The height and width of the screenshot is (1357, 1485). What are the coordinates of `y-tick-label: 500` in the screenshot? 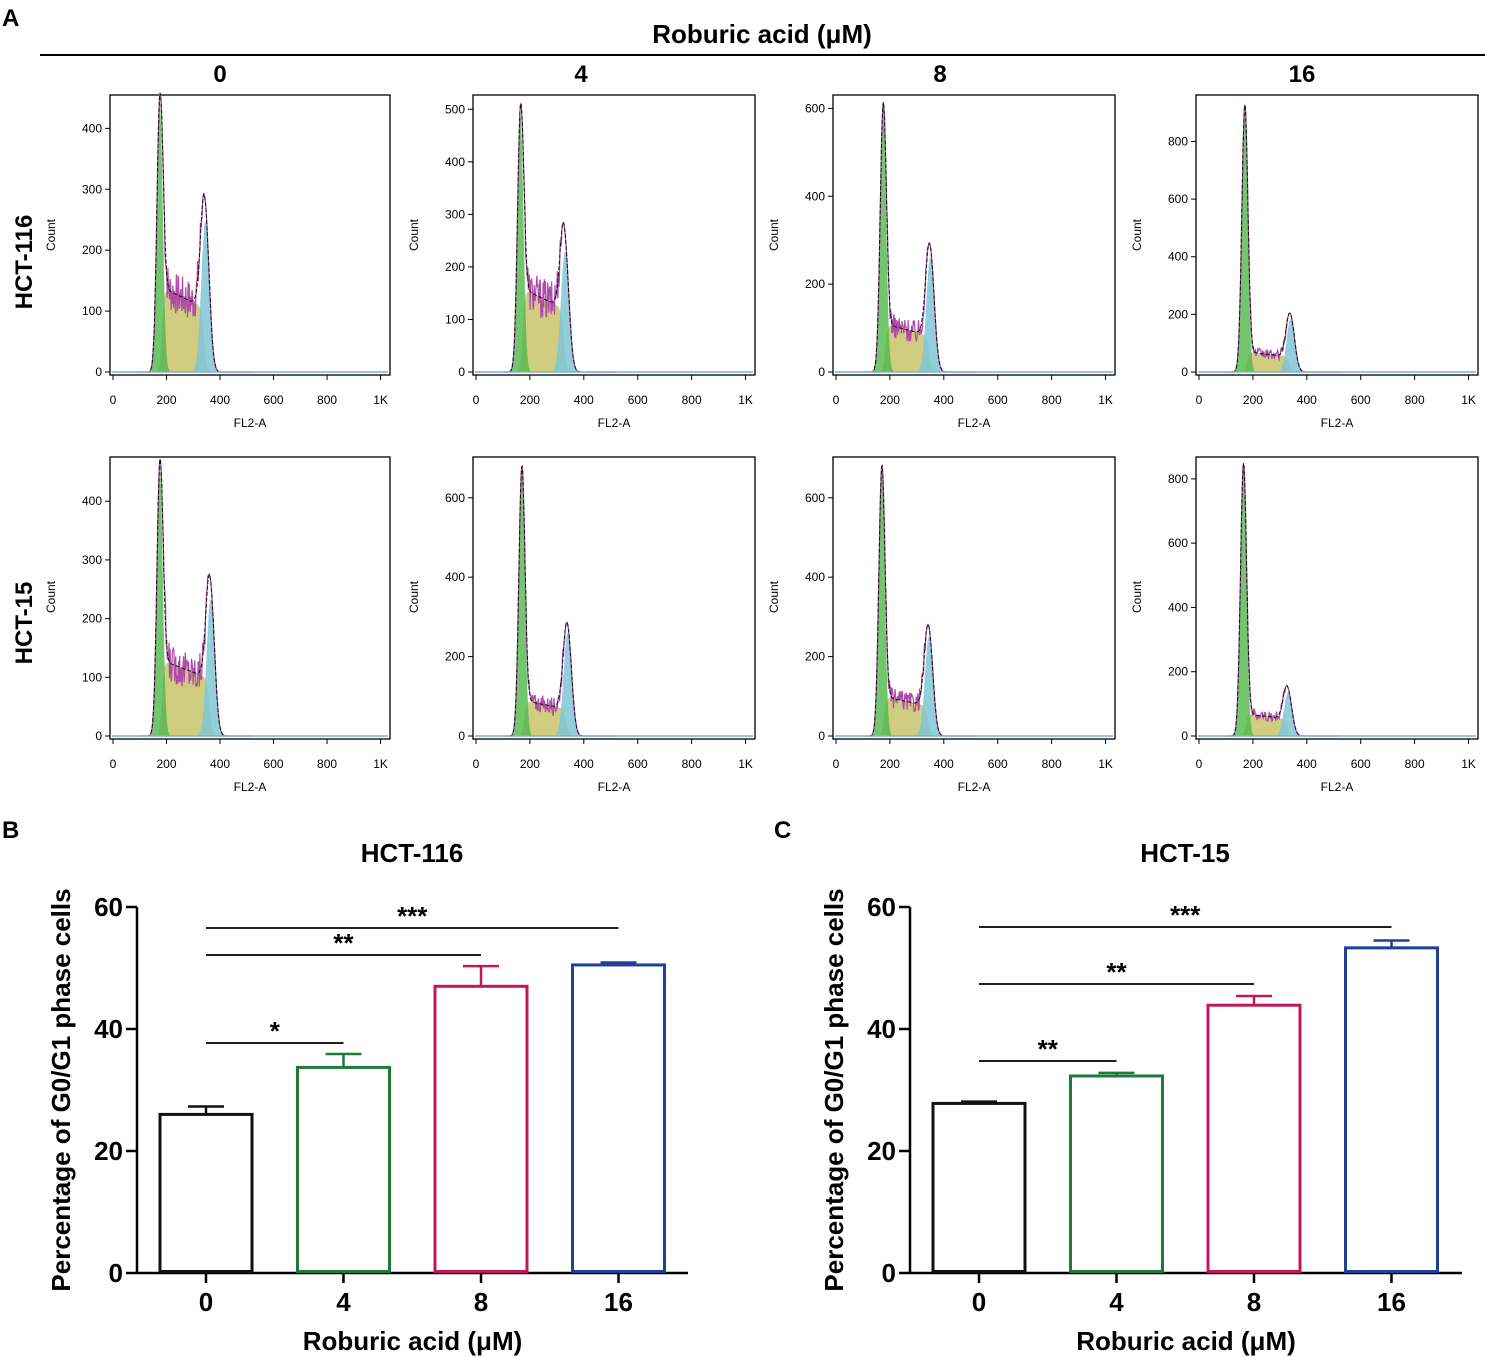 It's located at (455, 109).